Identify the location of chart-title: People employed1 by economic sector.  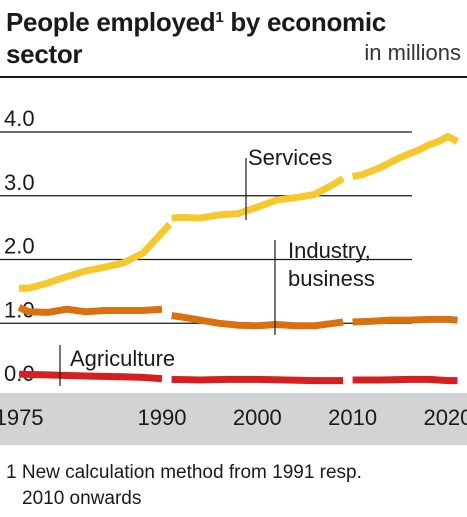
(234, 38).